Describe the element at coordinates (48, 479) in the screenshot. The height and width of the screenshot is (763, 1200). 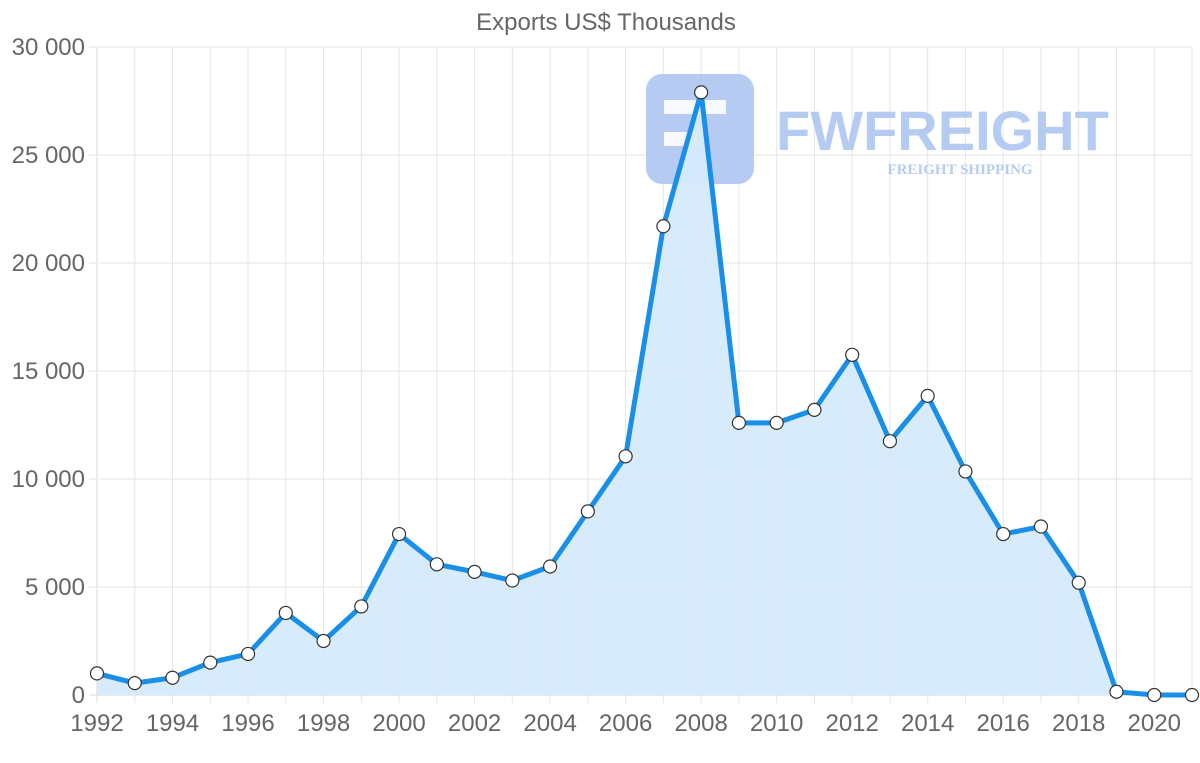
I see `y-tick-label: 10 000` at that location.